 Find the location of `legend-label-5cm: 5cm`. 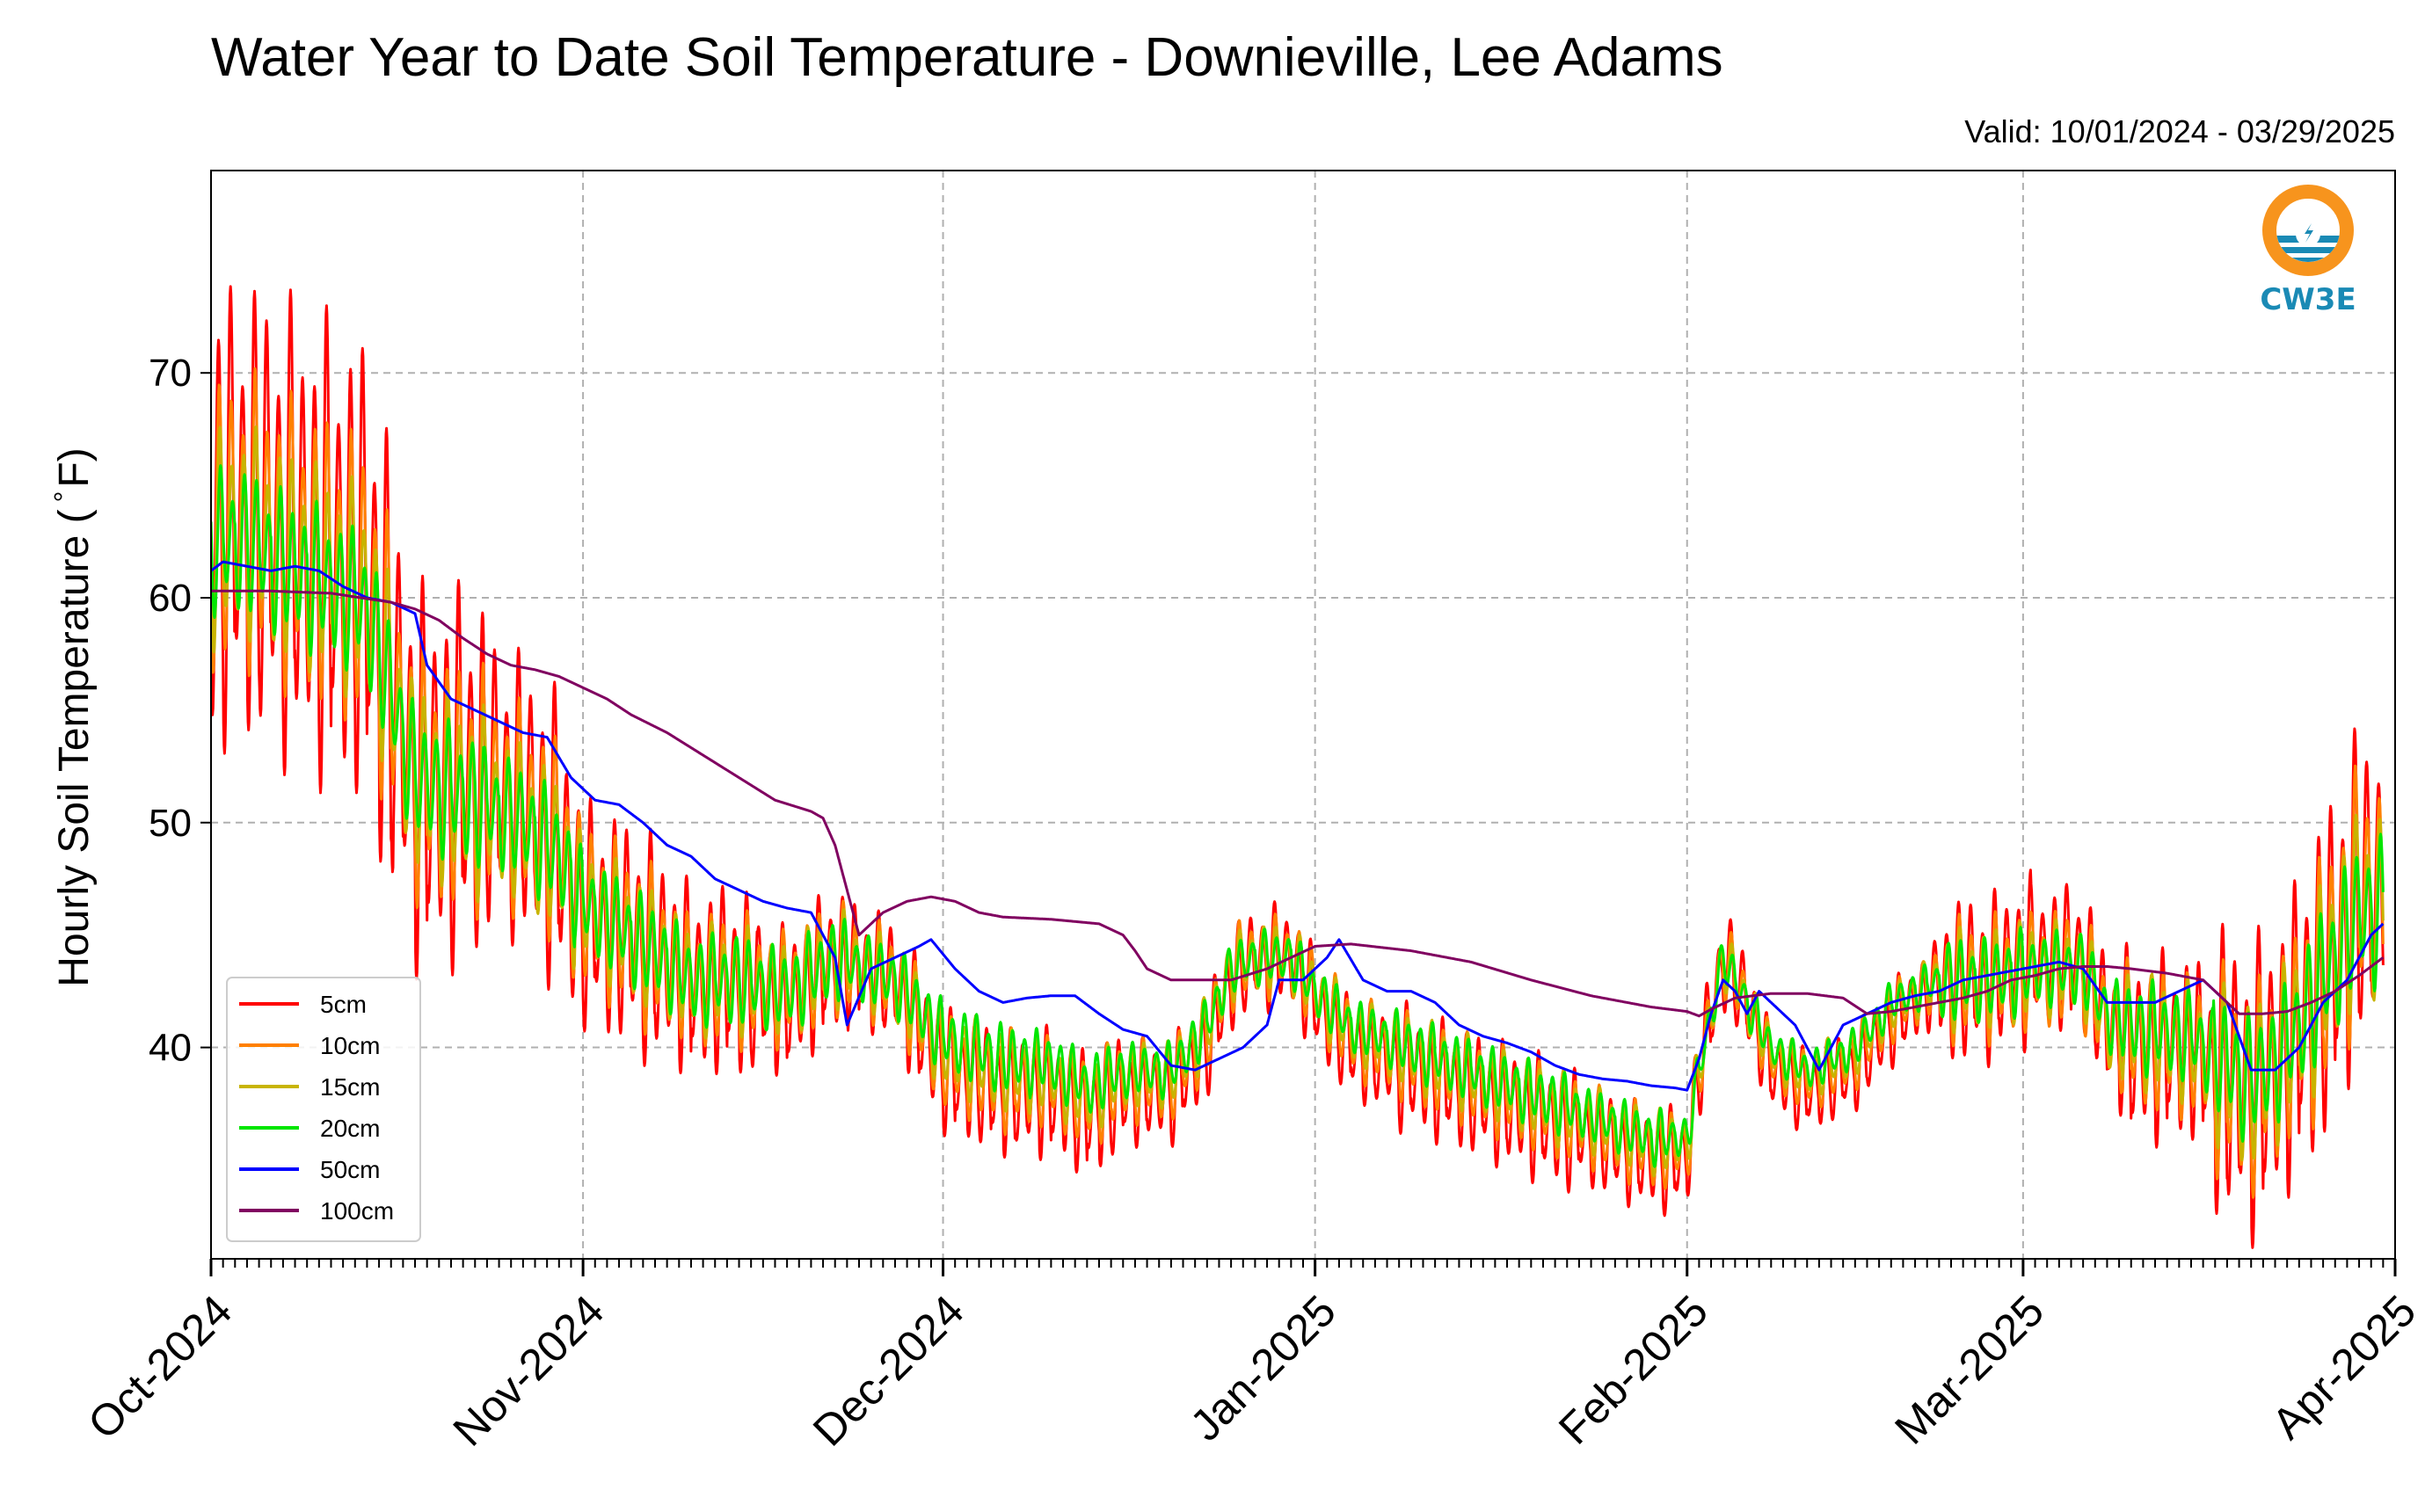

legend-label-5cm: 5cm is located at coordinates (343, 1005).